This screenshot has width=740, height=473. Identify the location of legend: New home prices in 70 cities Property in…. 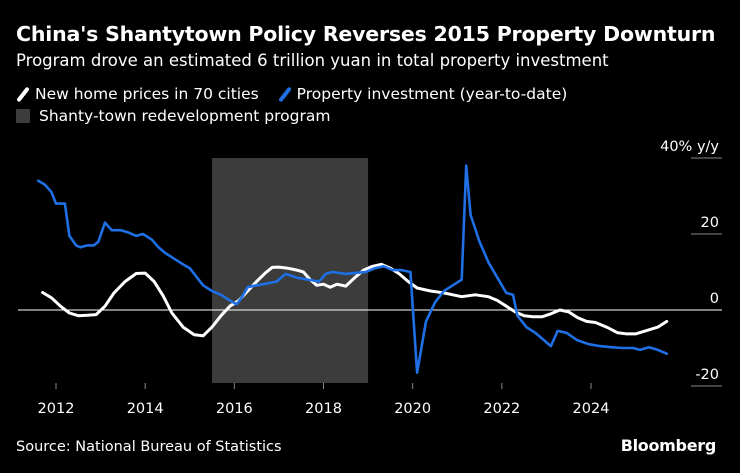
(298, 96).